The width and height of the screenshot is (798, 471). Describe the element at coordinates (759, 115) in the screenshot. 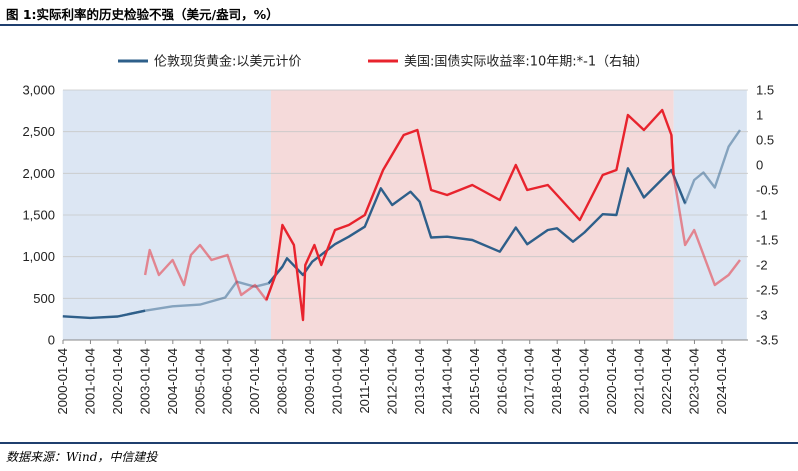

I see `y-right-tick-label: 1` at that location.